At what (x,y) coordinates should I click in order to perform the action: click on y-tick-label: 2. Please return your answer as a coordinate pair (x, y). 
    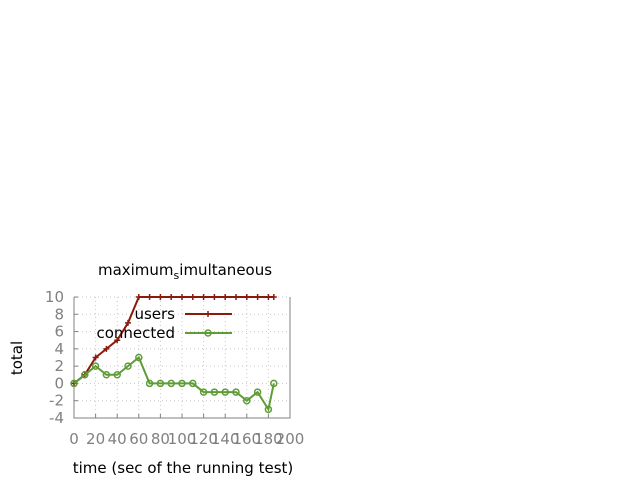
    Looking at the image, I should click on (59, 366).